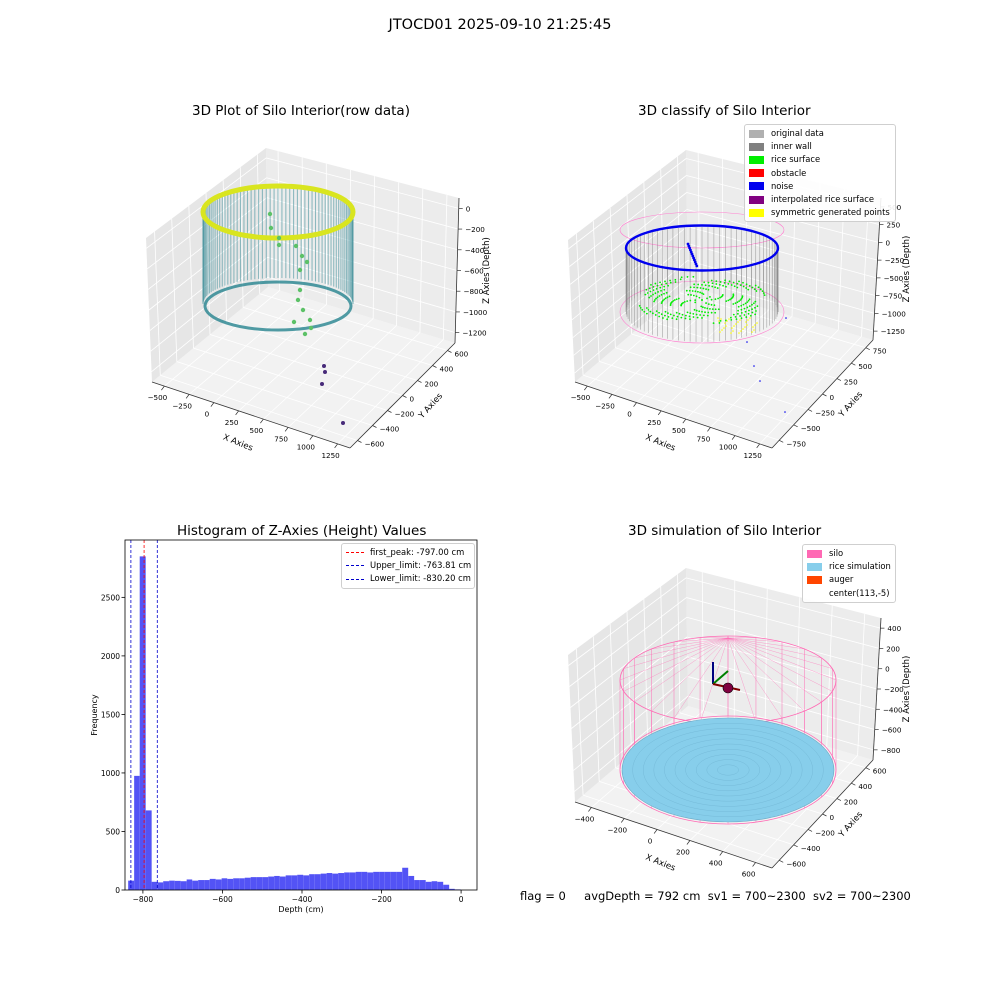 This screenshot has width=1000, height=1000. Describe the element at coordinates (820, 186) in the screenshot. I see `legend-item: noise` at that location.